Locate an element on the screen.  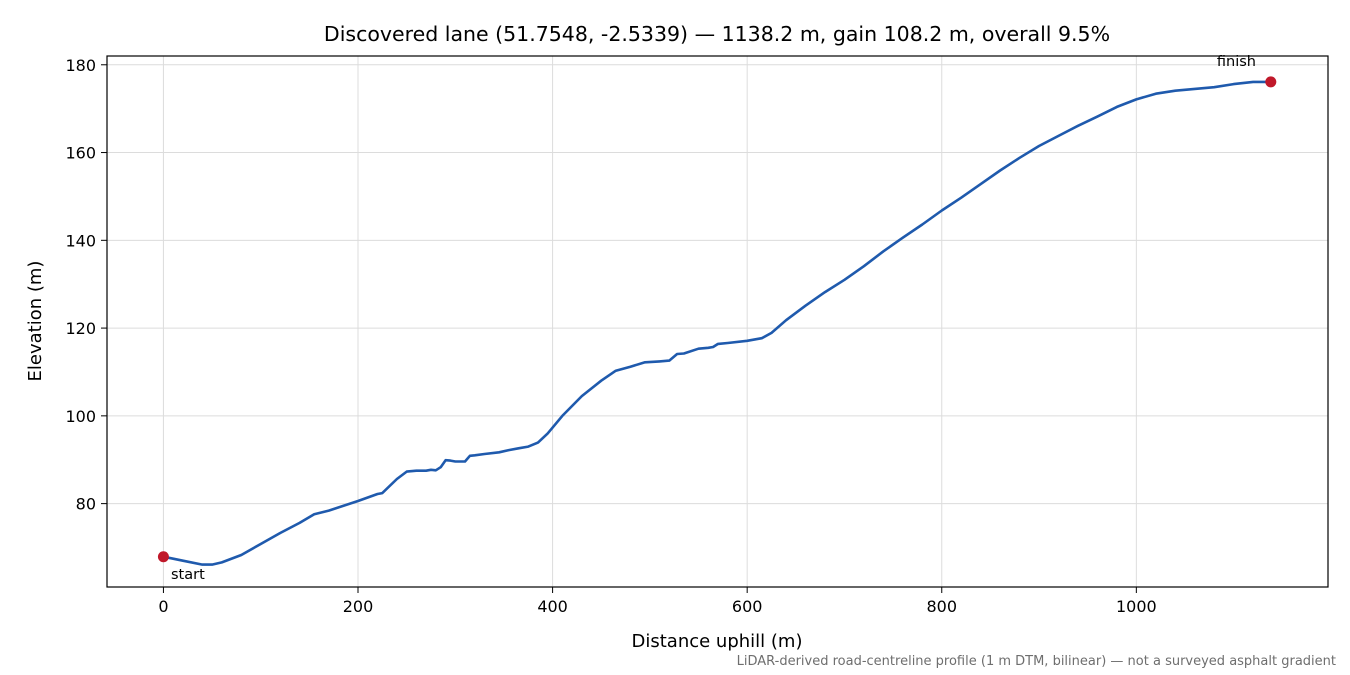
y-tick-label: 120 is located at coordinates (80, 328).